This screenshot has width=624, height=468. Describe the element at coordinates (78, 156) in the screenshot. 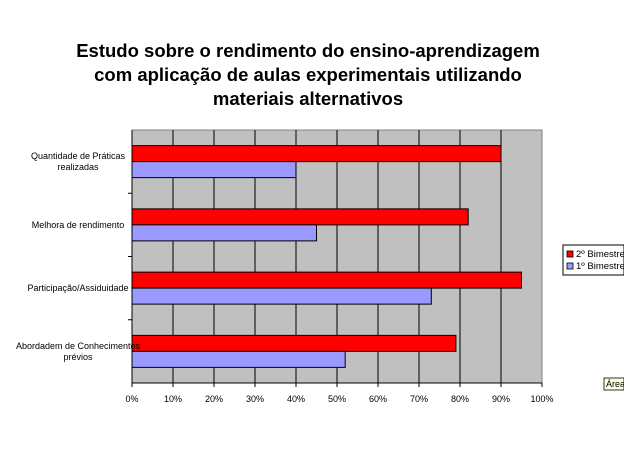

I see `category-label: Quantidade de Práticas` at that location.